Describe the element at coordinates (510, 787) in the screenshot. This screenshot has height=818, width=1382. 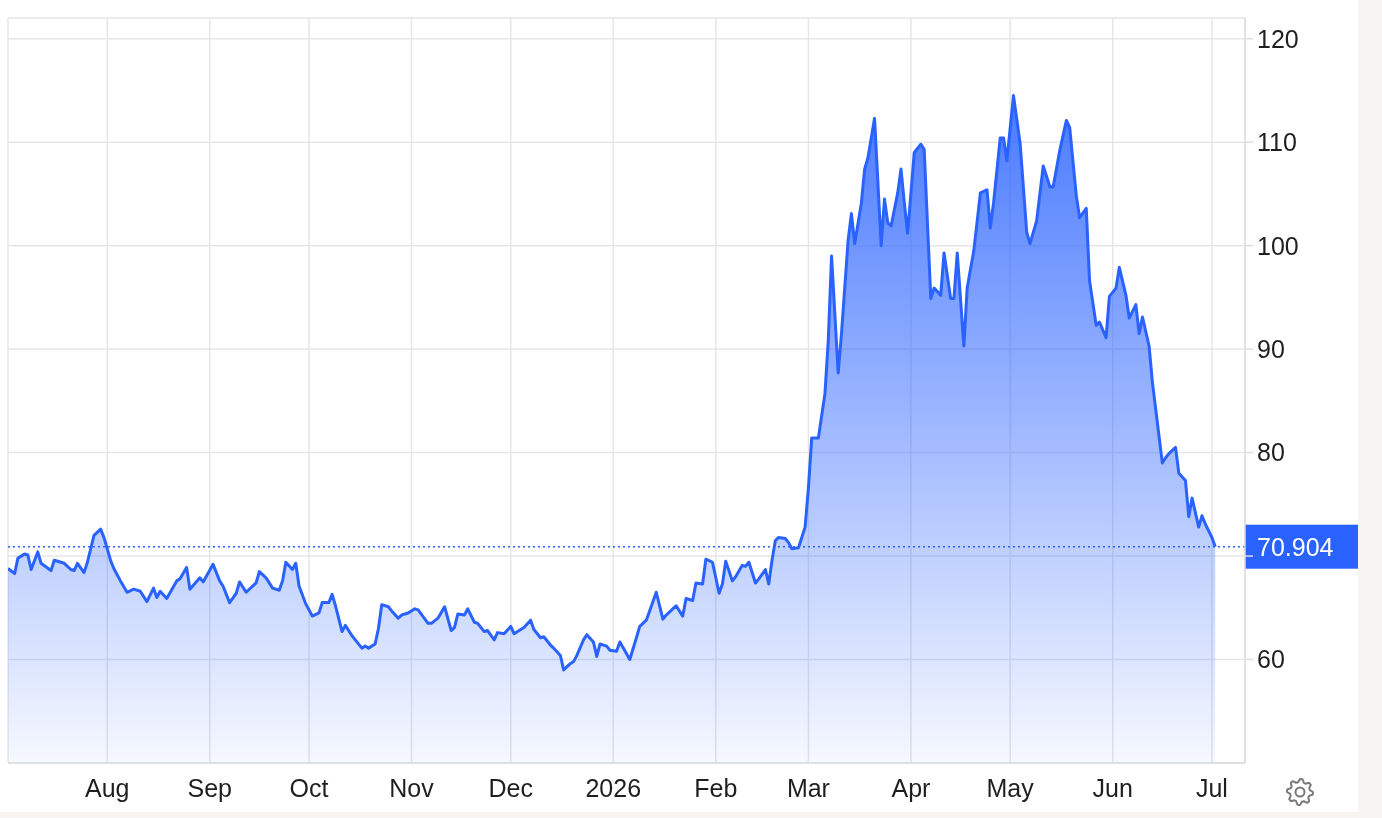
I see `x-tick-label: Dec` at that location.